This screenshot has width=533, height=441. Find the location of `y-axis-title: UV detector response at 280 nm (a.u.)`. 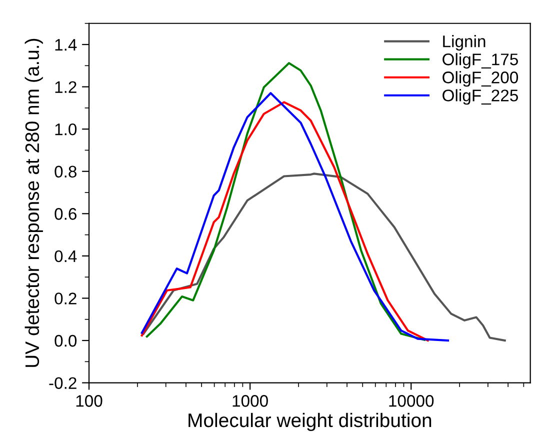

y-axis-title: UV detector response at 280 nm (a.u.) is located at coordinates (33, 202).